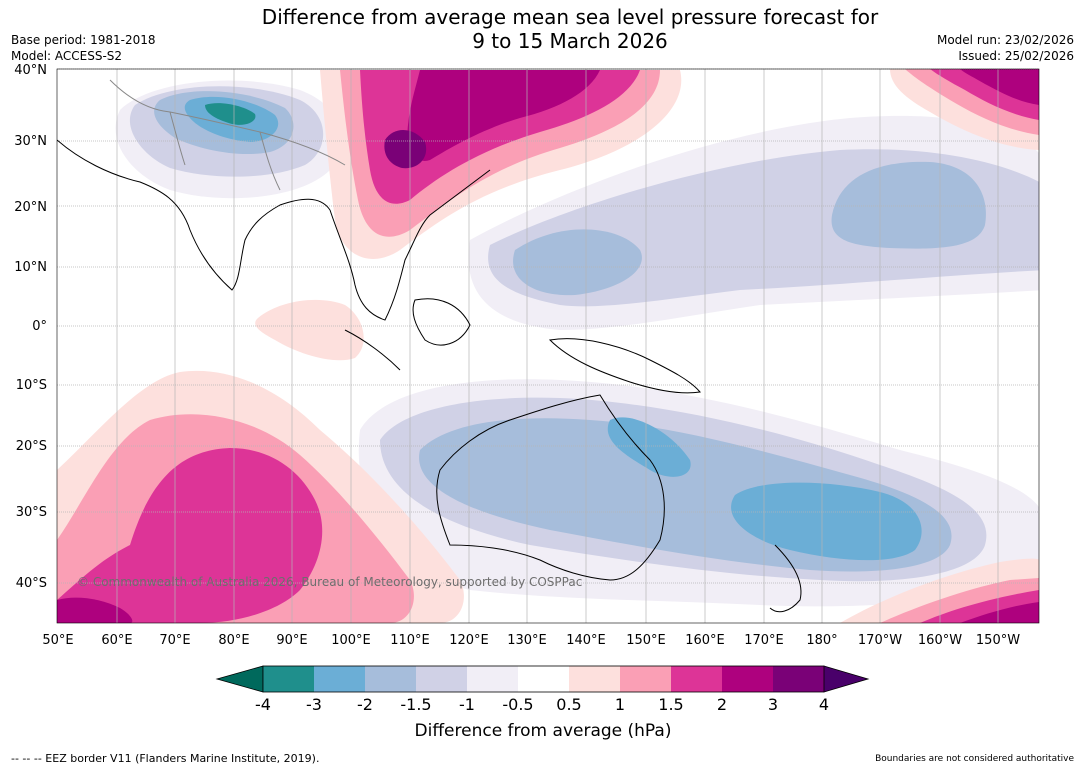 The width and height of the screenshot is (1085, 770). Describe the element at coordinates (722, 704) in the screenshot. I see `colorbar-tick-9: 2` at that location.